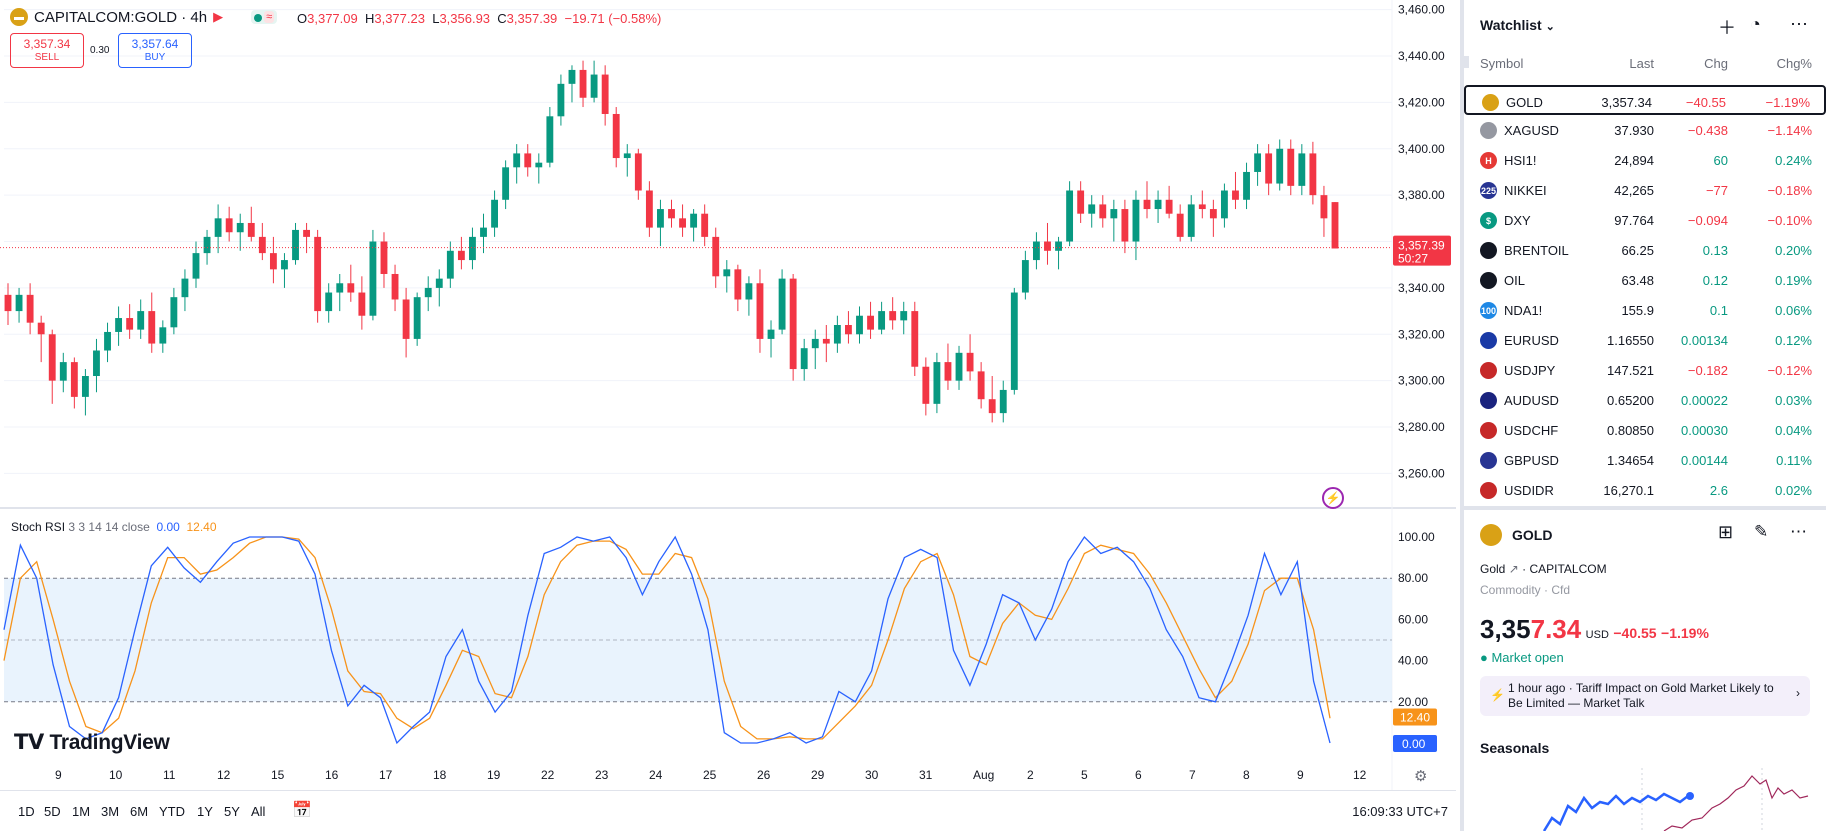  Describe the element at coordinates (92, 742) in the screenshot. I see `tradingview-logo: 𝗧𝗩 TradingView` at that location.